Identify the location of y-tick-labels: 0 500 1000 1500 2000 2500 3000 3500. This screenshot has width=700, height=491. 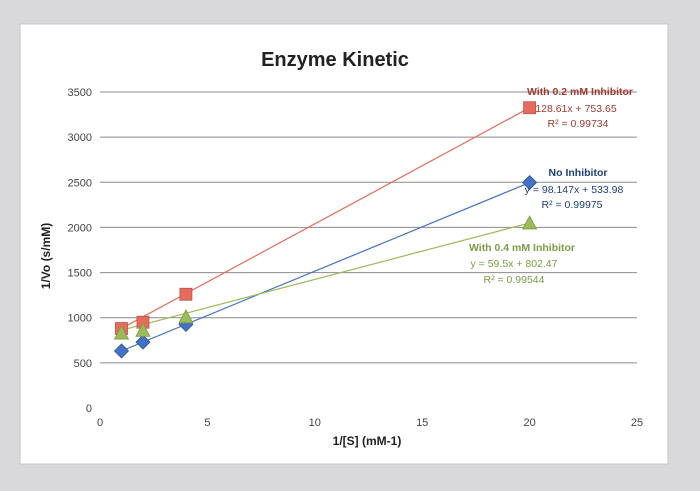
(80, 251).